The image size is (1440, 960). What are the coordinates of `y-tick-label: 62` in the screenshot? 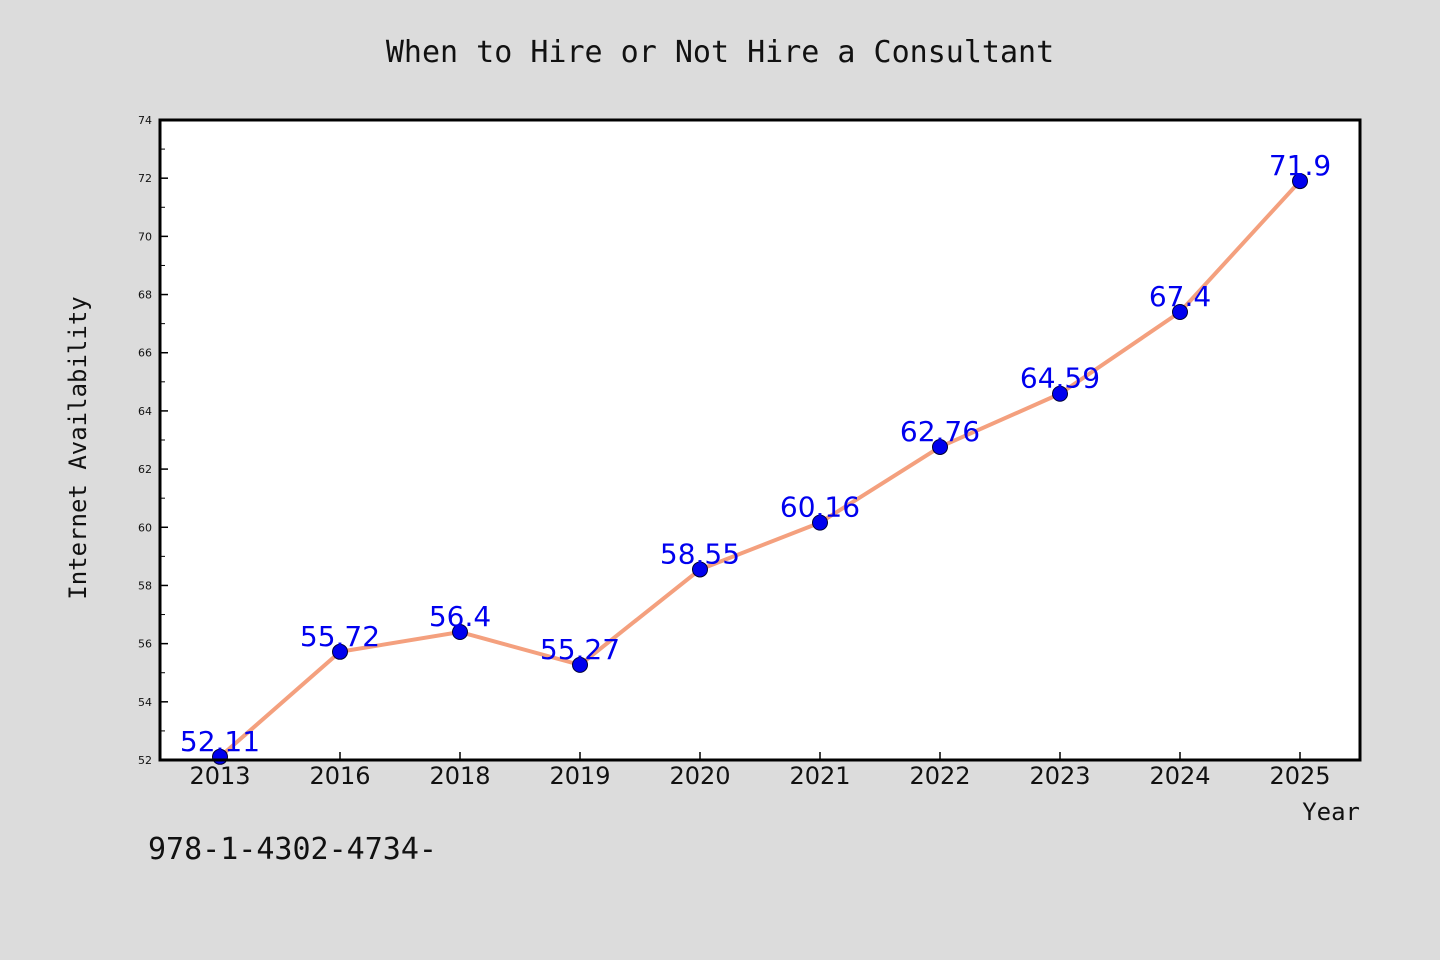 It's located at (145, 469).